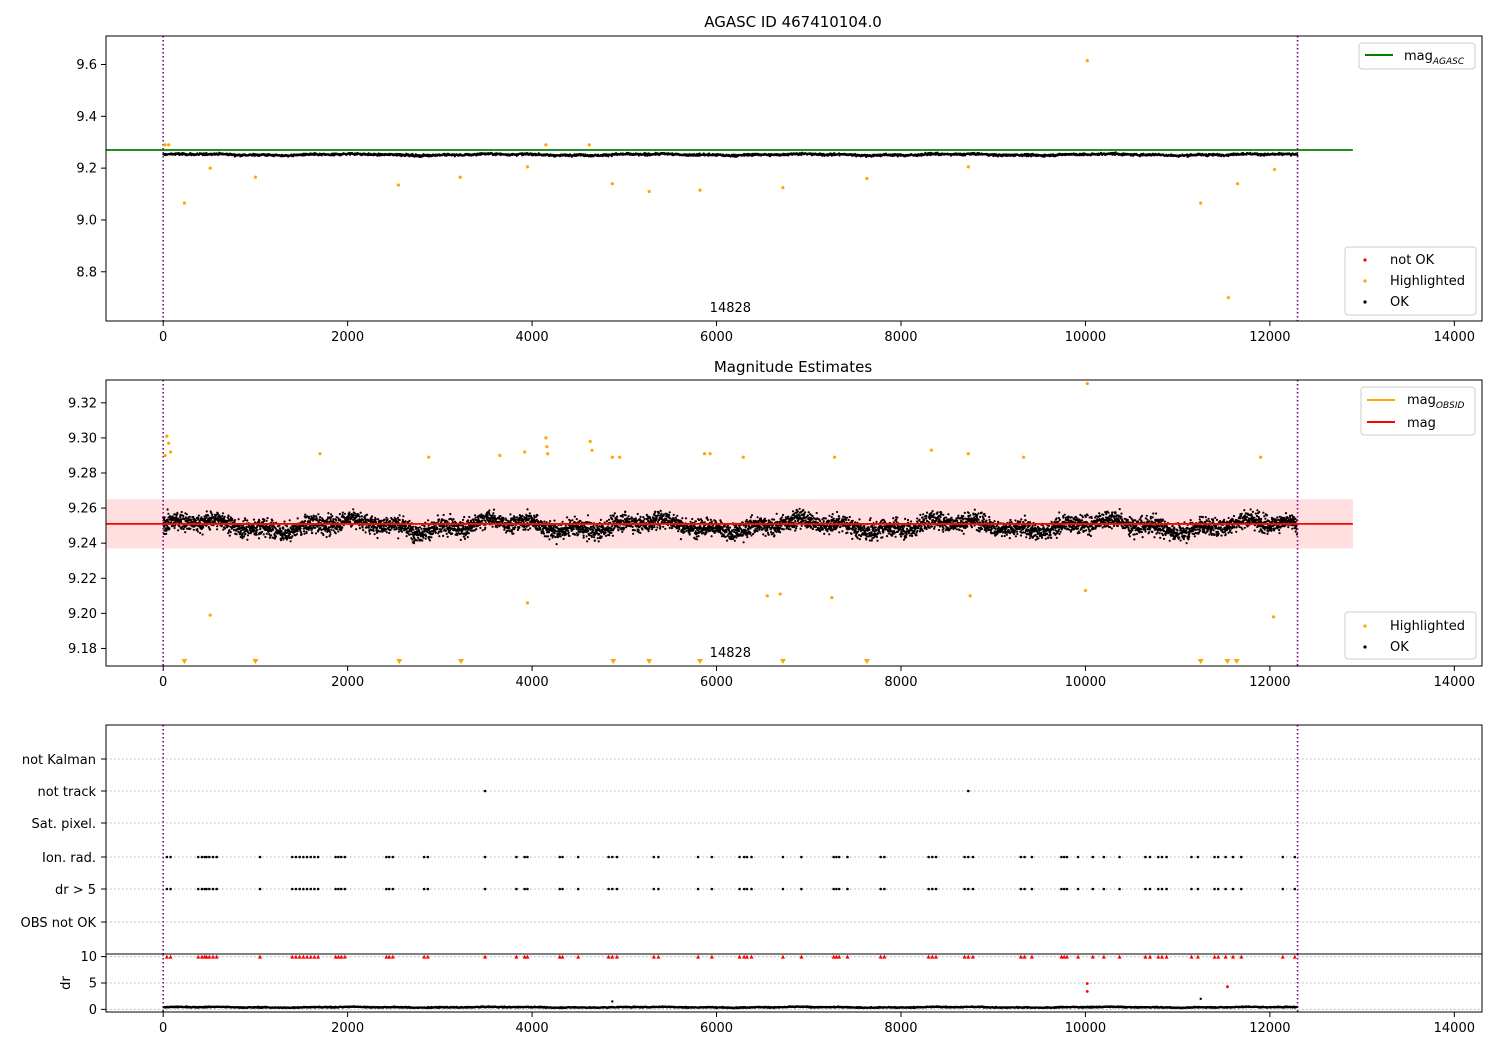 This screenshot has width=1500, height=1050. What do you see at coordinates (1427, 281) in the screenshot?
I see `legend-label-highlighted: Highlighted` at bounding box center [1427, 281].